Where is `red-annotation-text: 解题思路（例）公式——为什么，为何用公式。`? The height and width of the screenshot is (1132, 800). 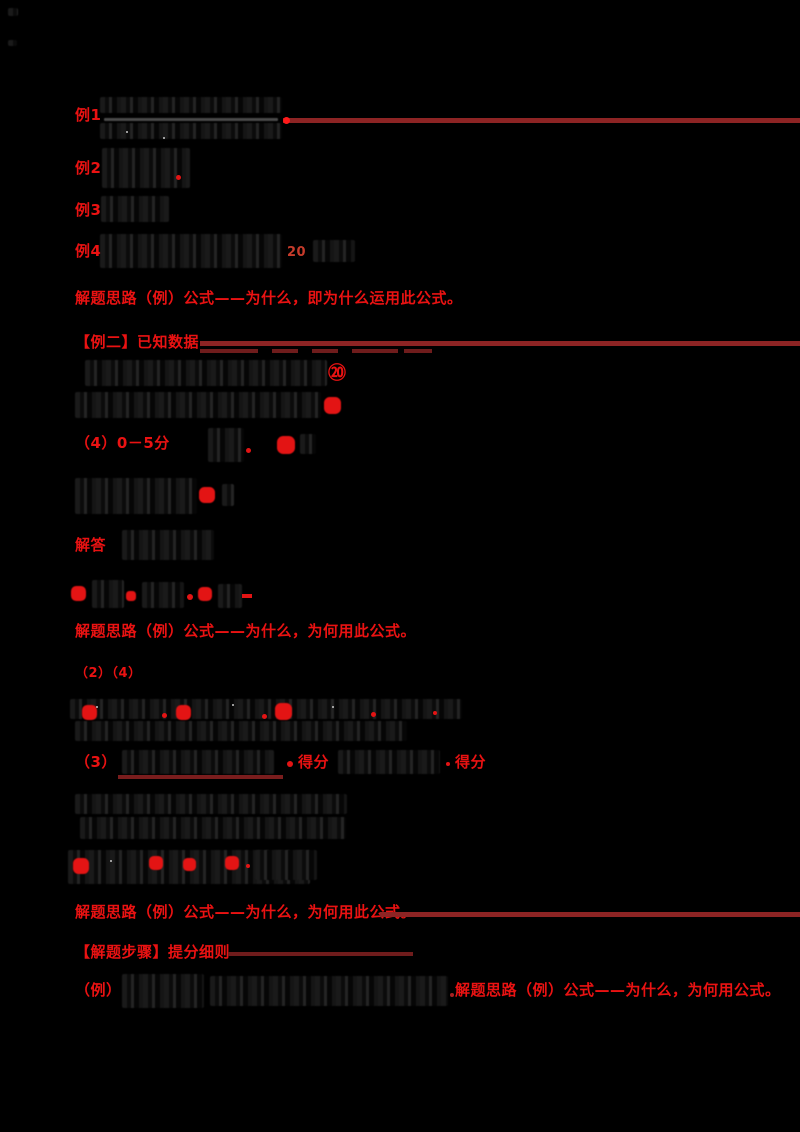 red-annotation-text: 解题思路（例）公式——为什么，为何用公式。 is located at coordinates (618, 990).